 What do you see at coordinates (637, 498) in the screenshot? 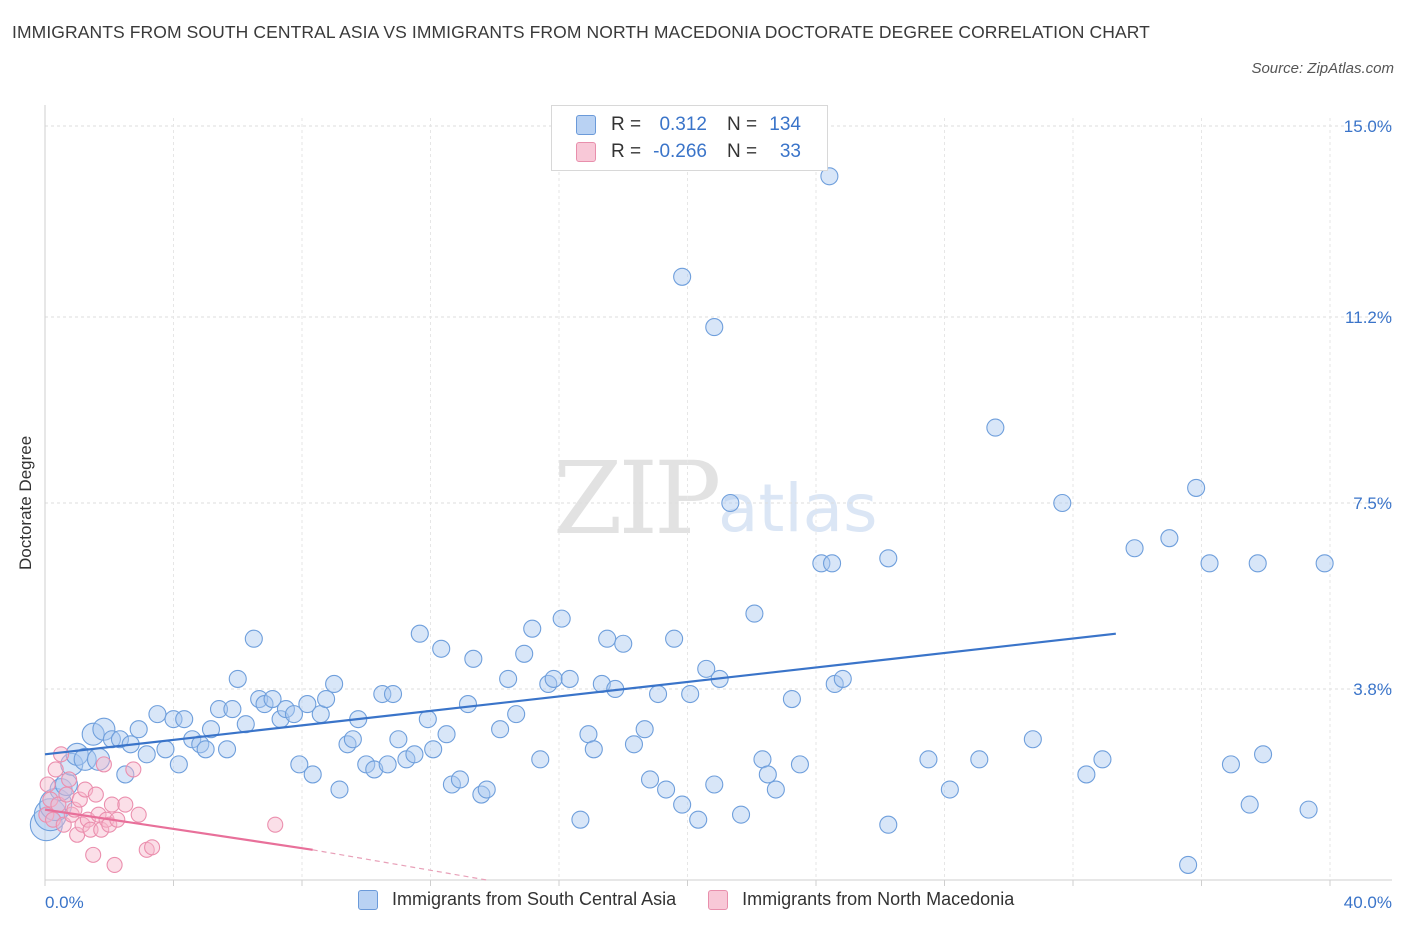
I see `watermark-zip: ZIP` at bounding box center [637, 498].